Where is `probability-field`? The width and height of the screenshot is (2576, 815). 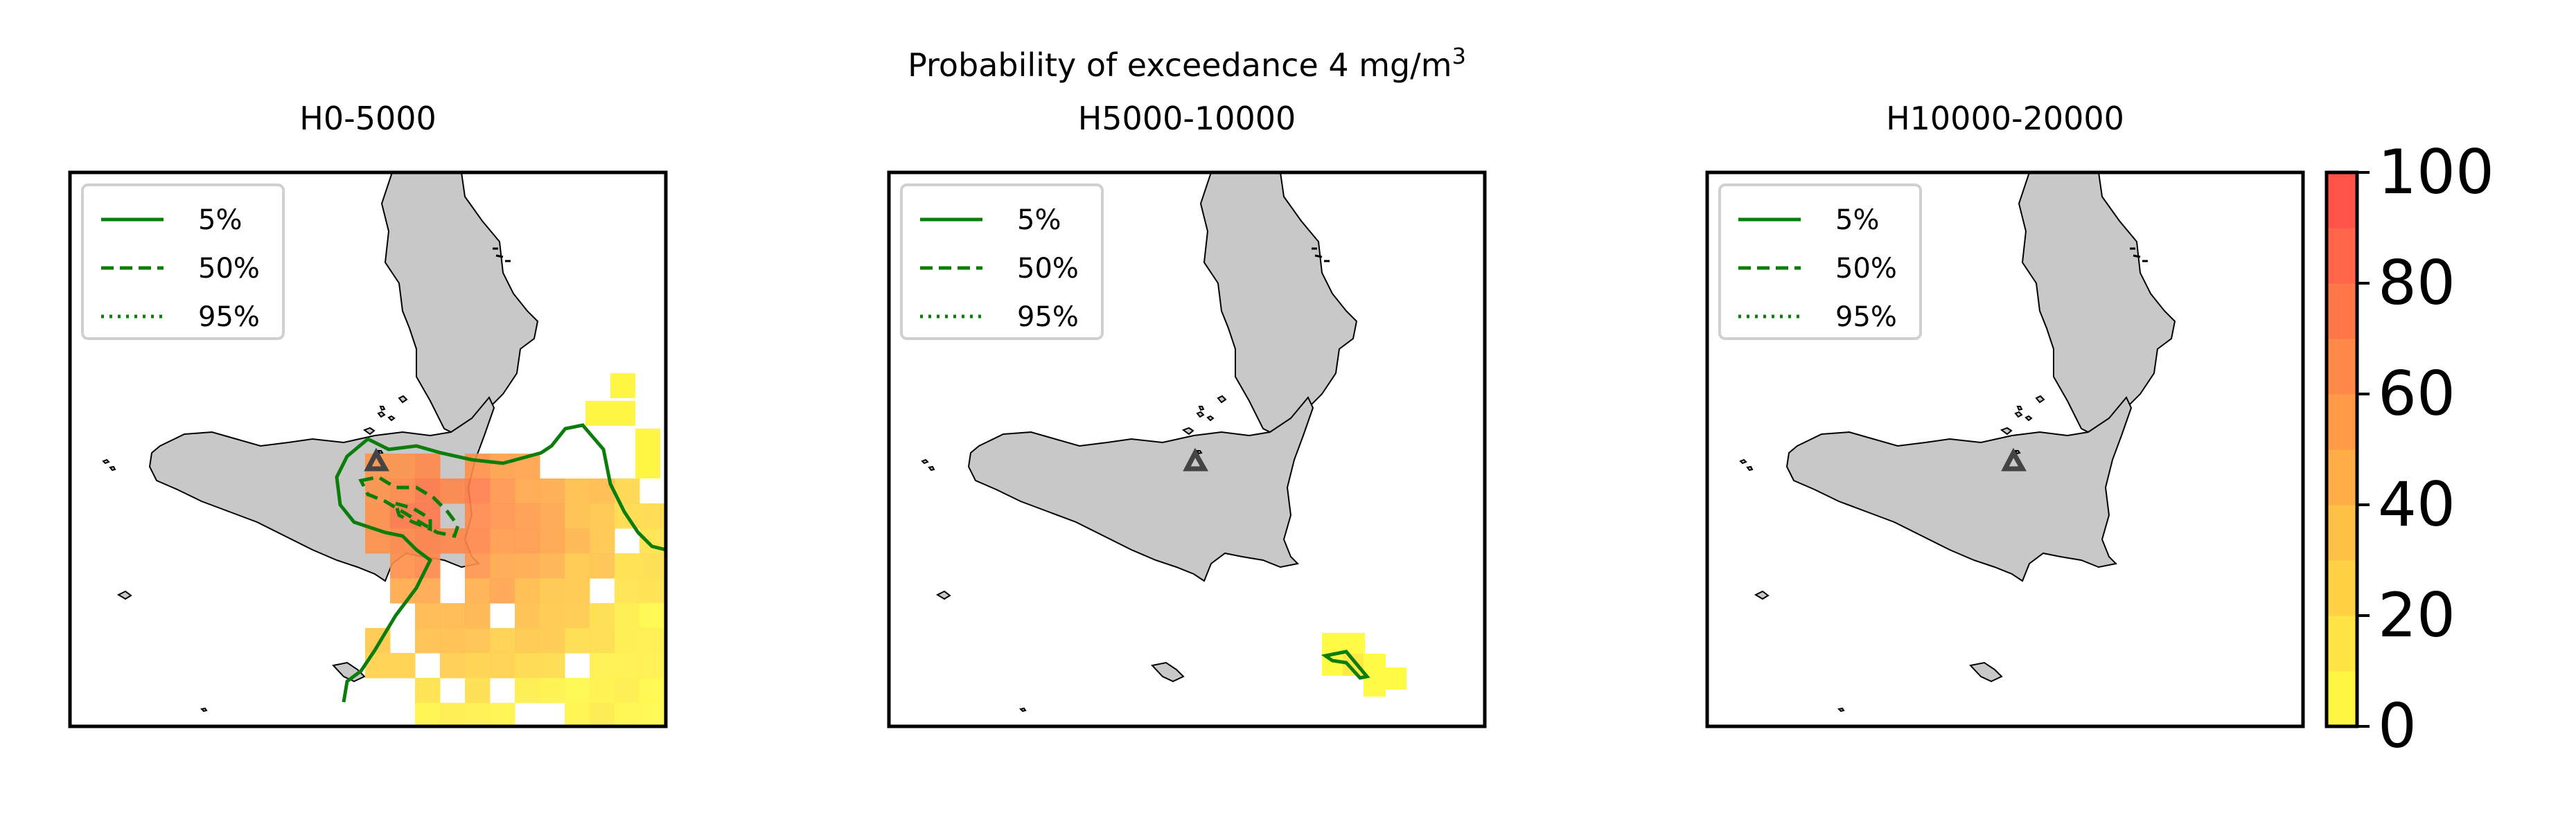 probability-field is located at coordinates (1364, 665).